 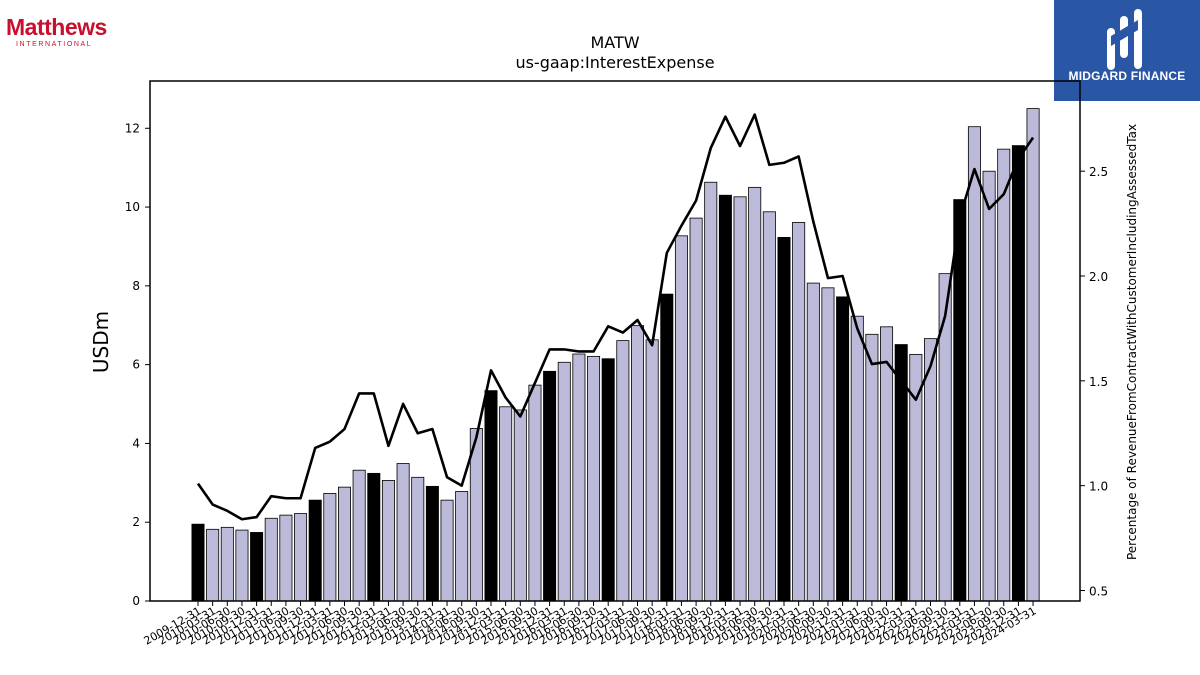 I want to click on right-y-axis: 0.5 1.0 1.5 2.0 2.5, so click(x=1094, y=382).